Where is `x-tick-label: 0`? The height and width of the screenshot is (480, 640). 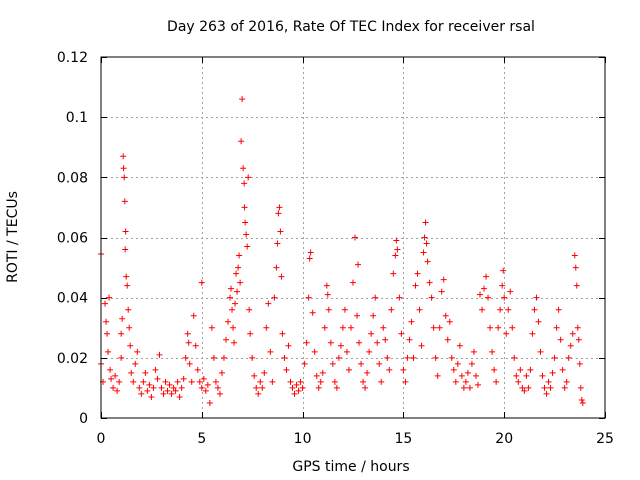 x-tick-label: 0 is located at coordinates (101, 439).